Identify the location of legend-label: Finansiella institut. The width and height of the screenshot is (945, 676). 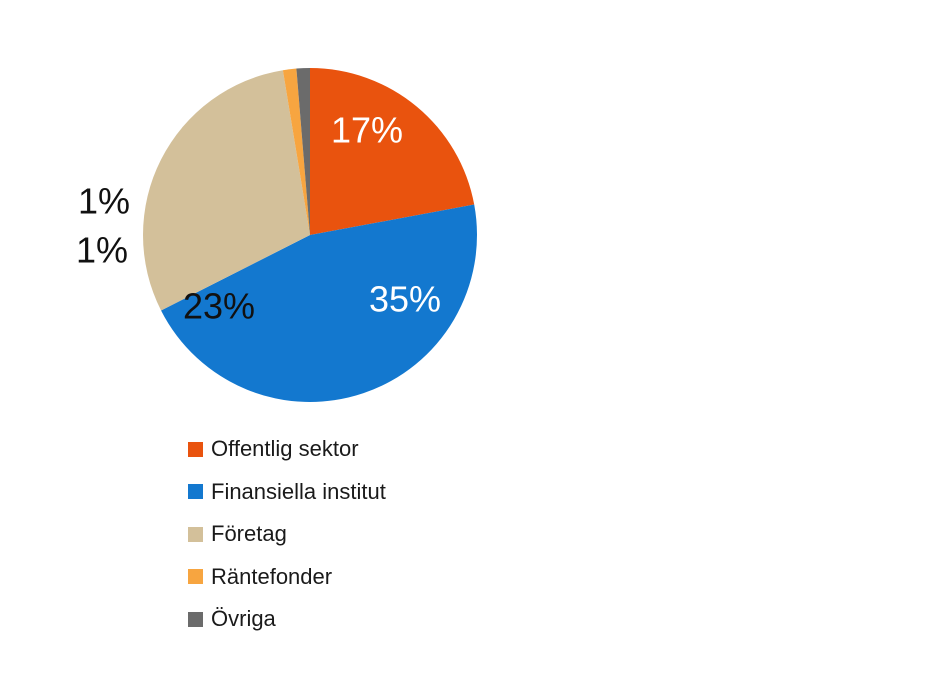
(298, 491).